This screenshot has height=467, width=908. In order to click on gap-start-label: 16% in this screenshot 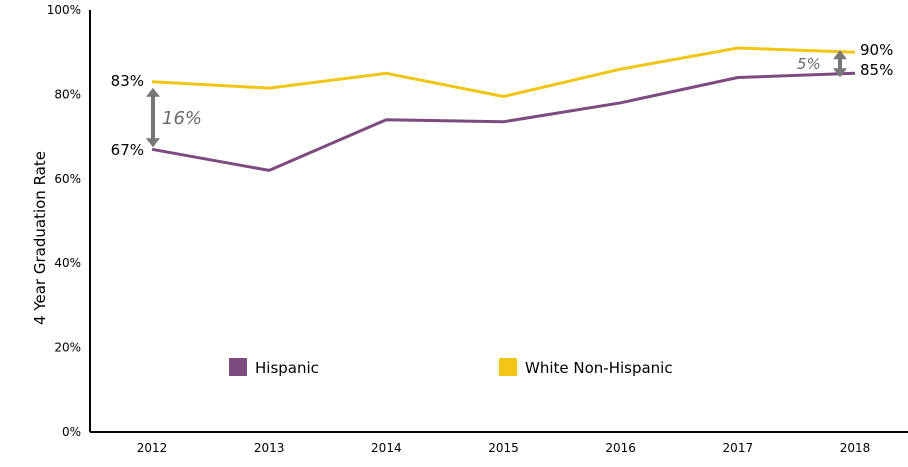, I will do `click(182, 118)`.